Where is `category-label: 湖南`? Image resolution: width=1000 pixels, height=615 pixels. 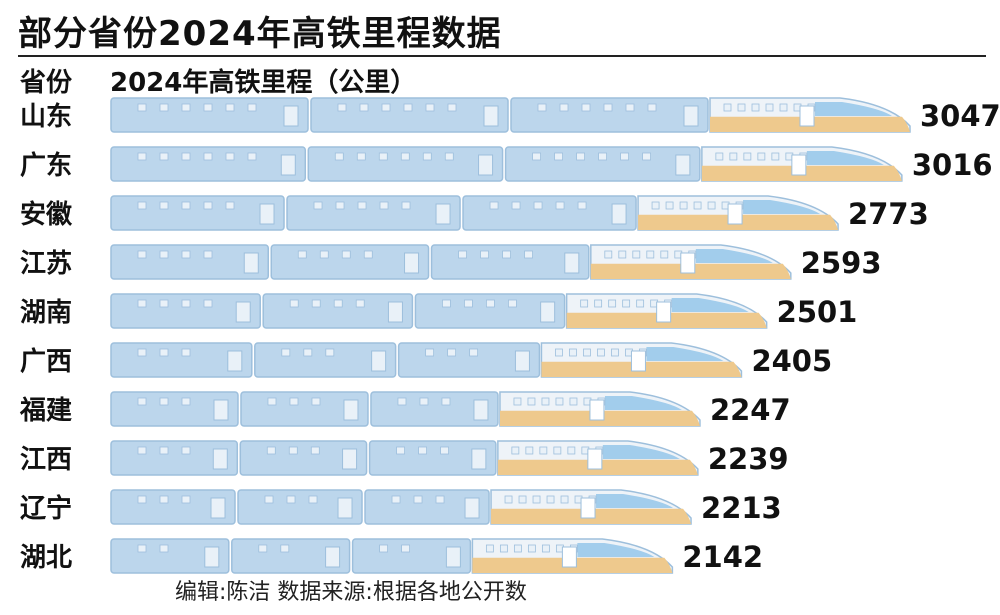 category-label: 湖南 is located at coordinates (46, 313).